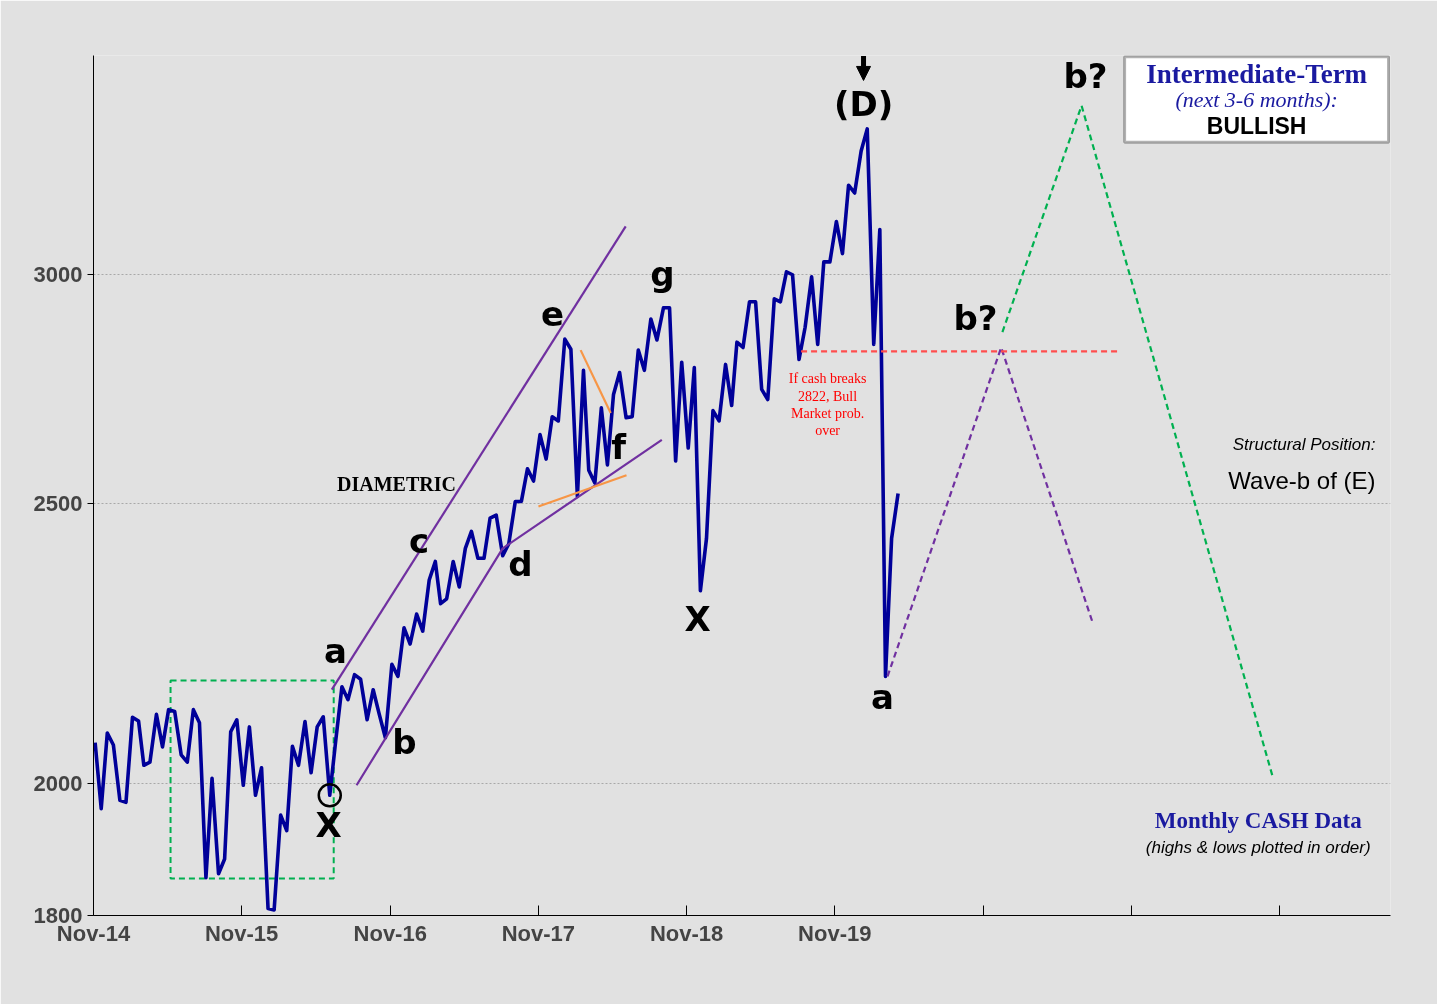 Image resolution: width=1437 pixels, height=1004 pixels. Describe the element at coordinates (662, 273) in the screenshot. I see `annotation: g` at that location.